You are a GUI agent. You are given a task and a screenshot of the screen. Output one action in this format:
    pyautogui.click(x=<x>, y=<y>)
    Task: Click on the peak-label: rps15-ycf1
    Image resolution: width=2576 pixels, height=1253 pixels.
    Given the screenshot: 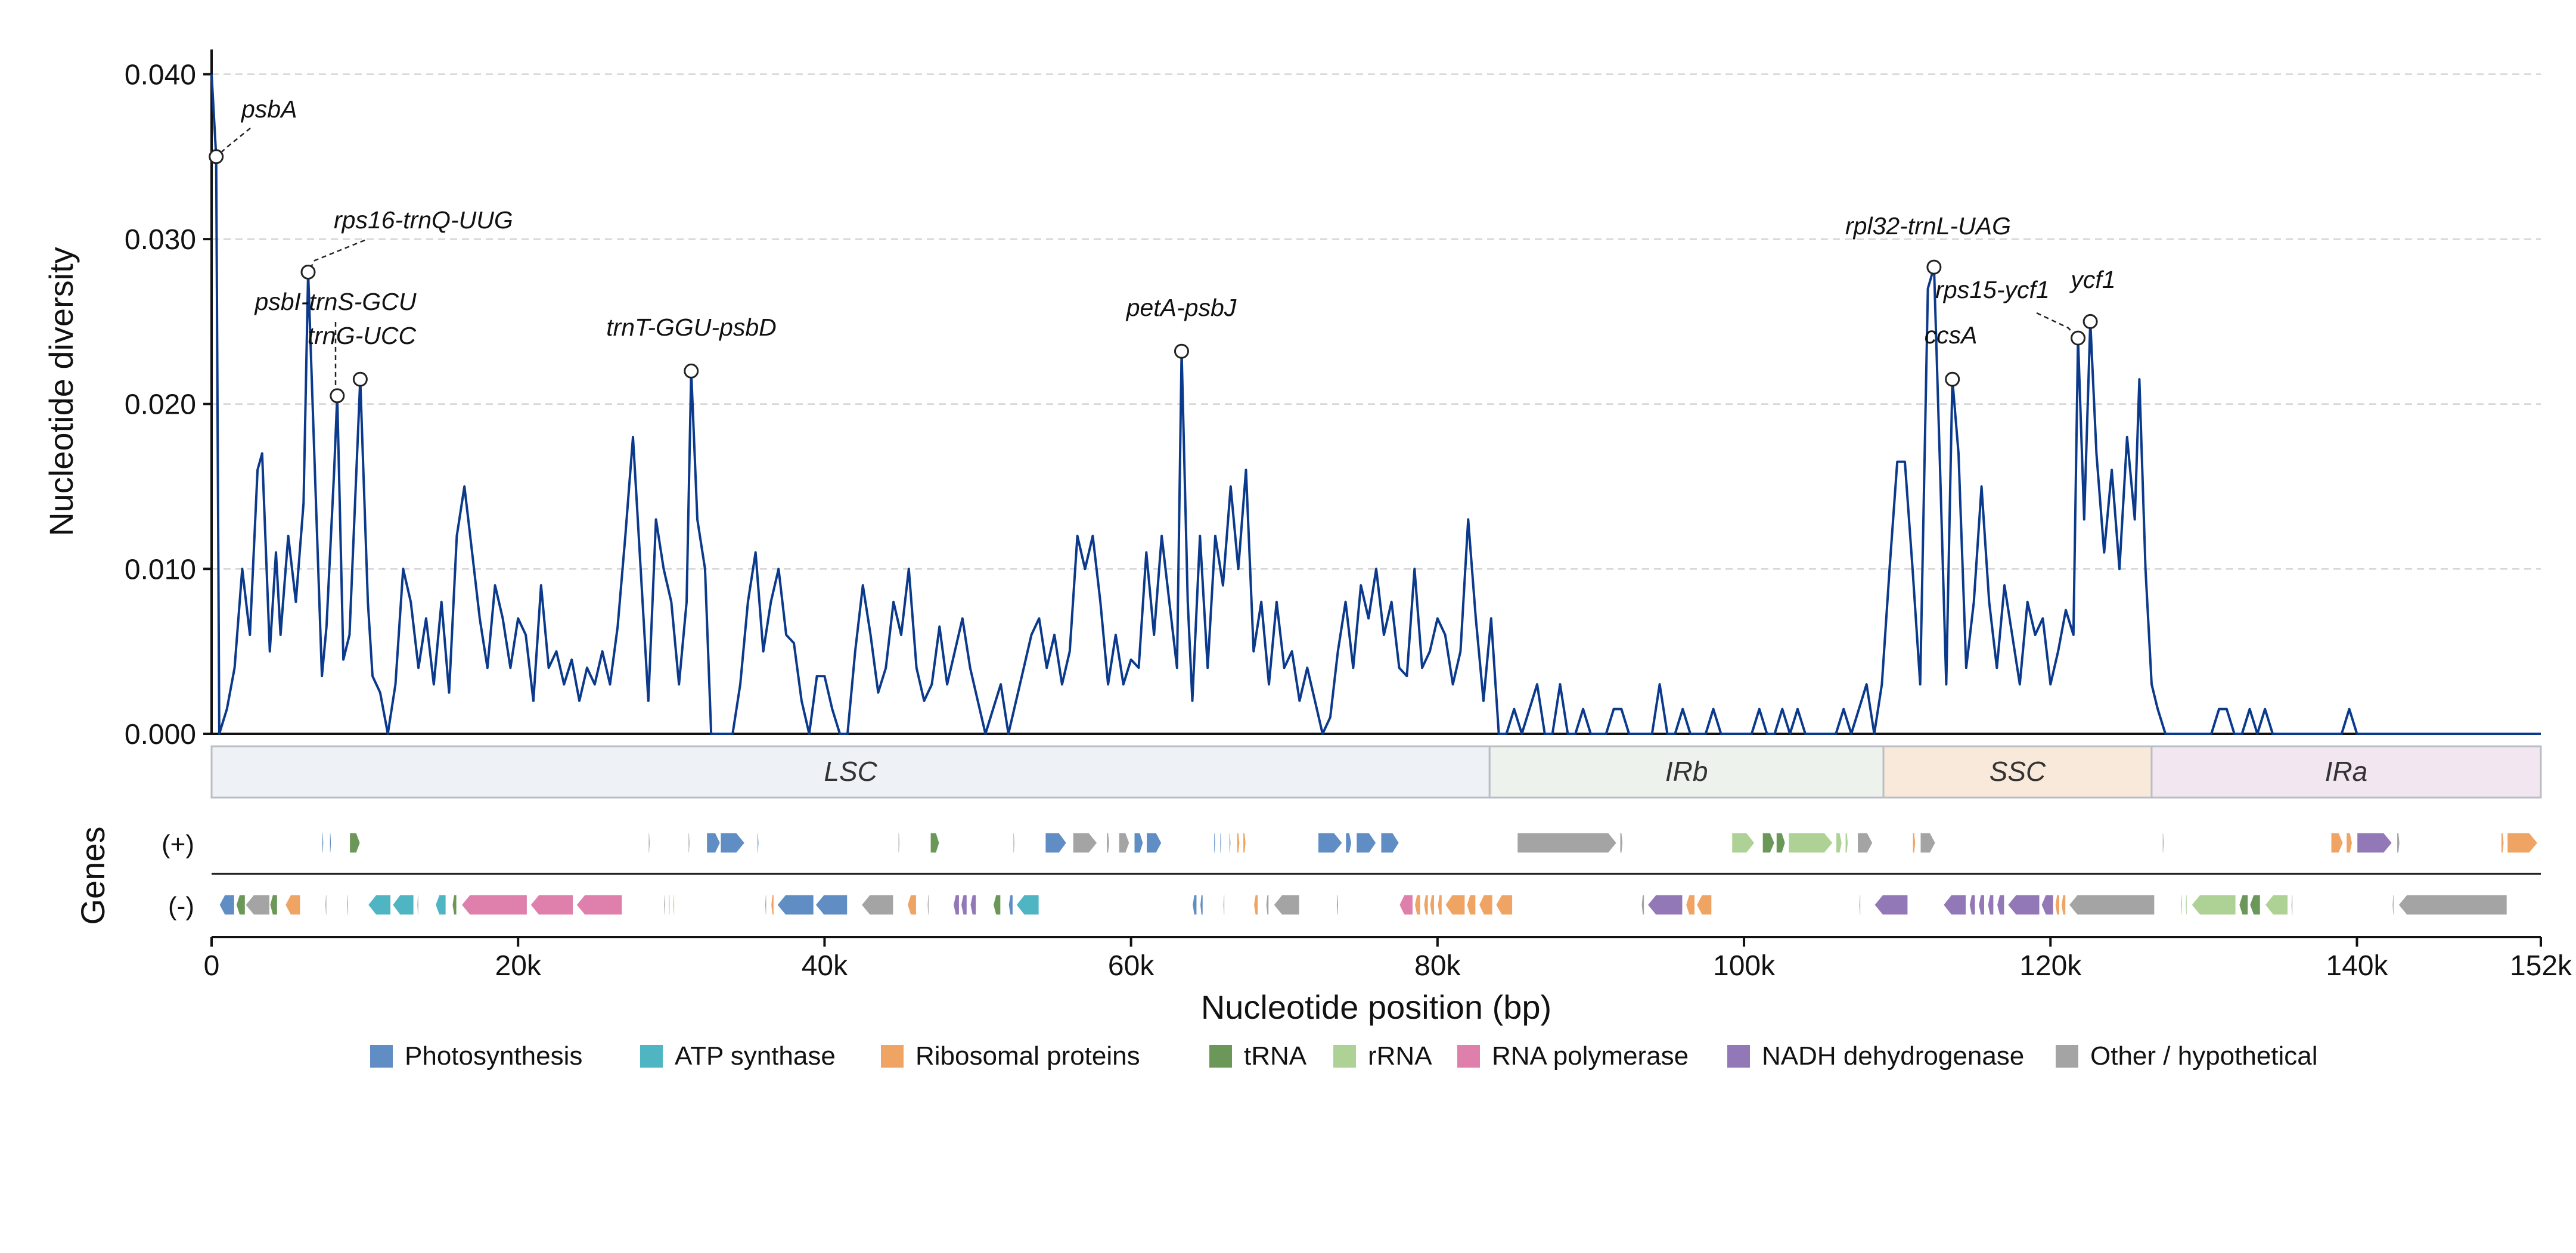 What is the action you would take?
    pyautogui.click(x=1992, y=289)
    